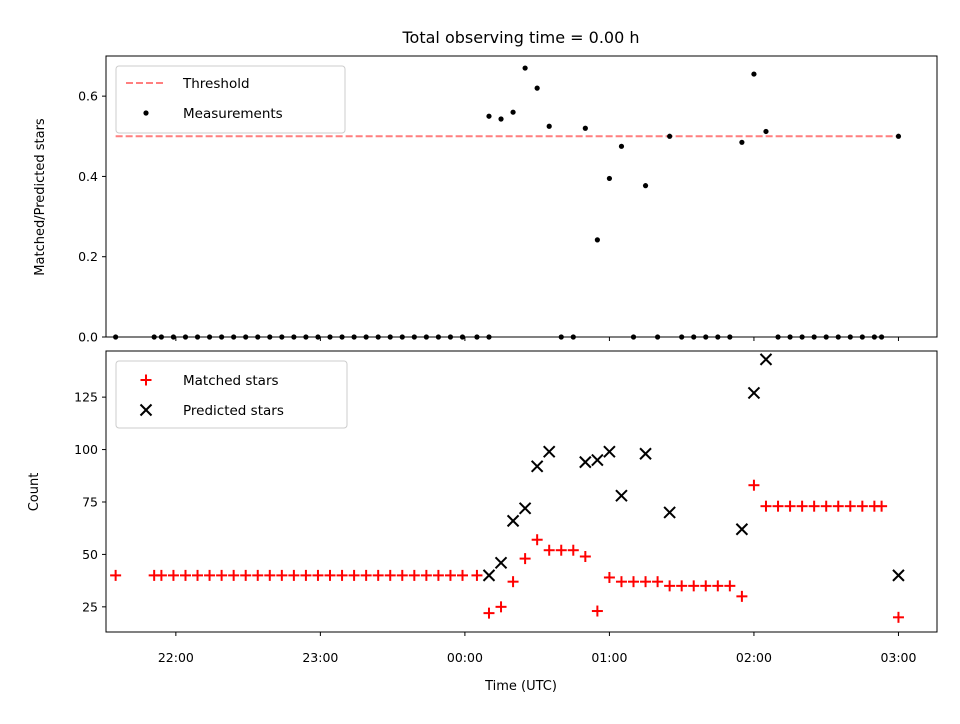 Image resolution: width=960 pixels, height=724 pixels. Describe the element at coordinates (88, 96) in the screenshot. I see `y-tick-label: 0.6` at that location.